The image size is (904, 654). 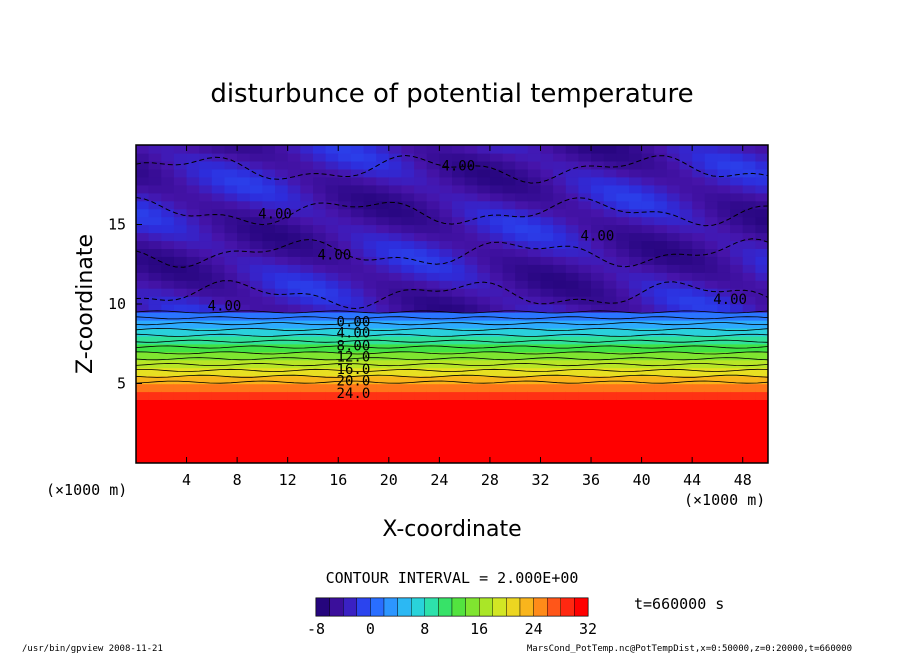 I want to click on contour-label: 4.00, so click(x=598, y=237).